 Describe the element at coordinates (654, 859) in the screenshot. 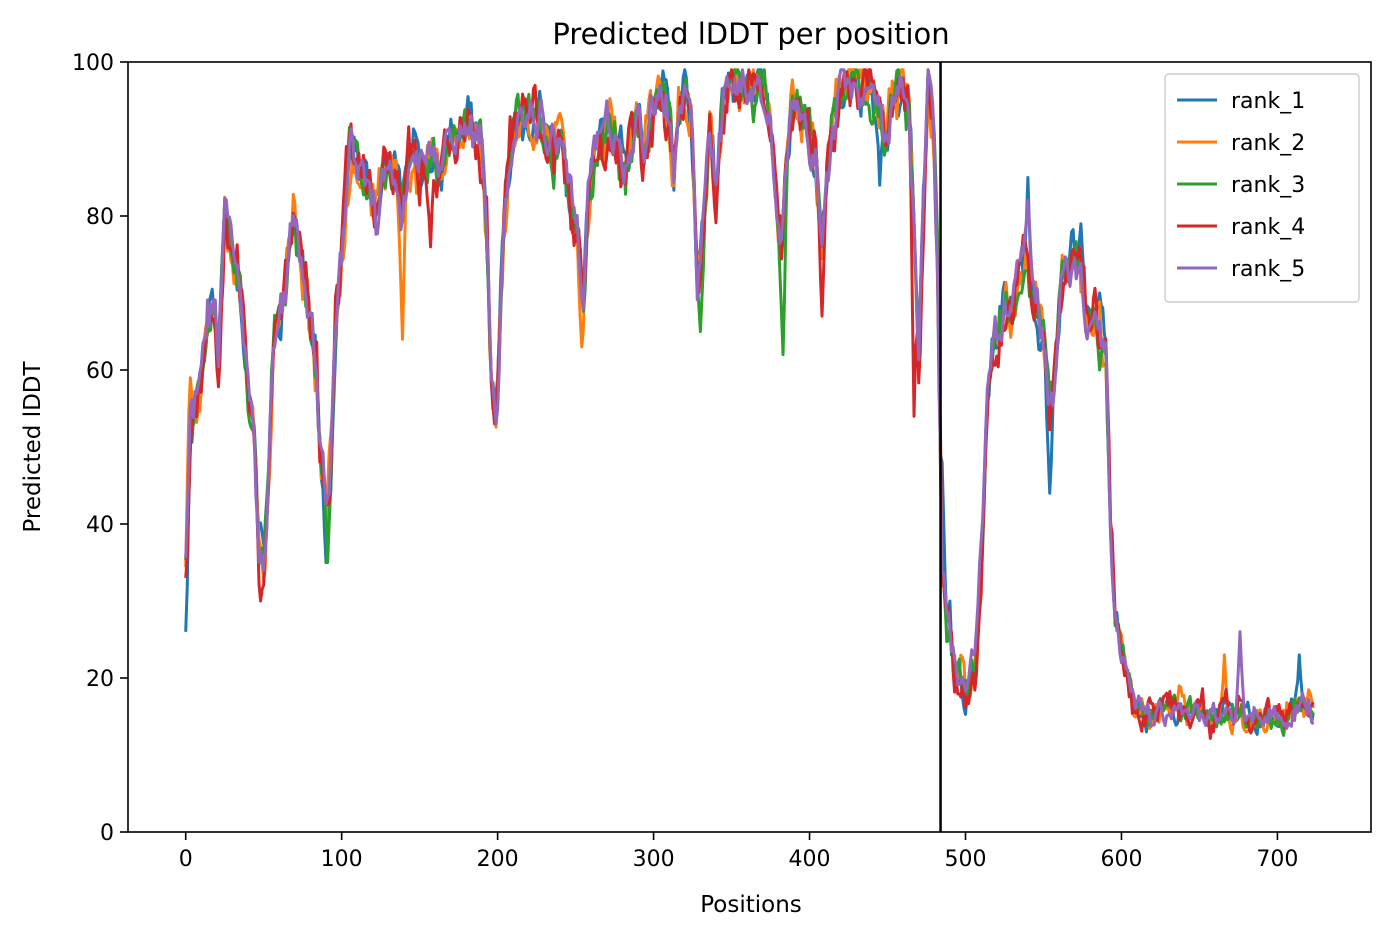

I see `x-tick-label: 300` at that location.